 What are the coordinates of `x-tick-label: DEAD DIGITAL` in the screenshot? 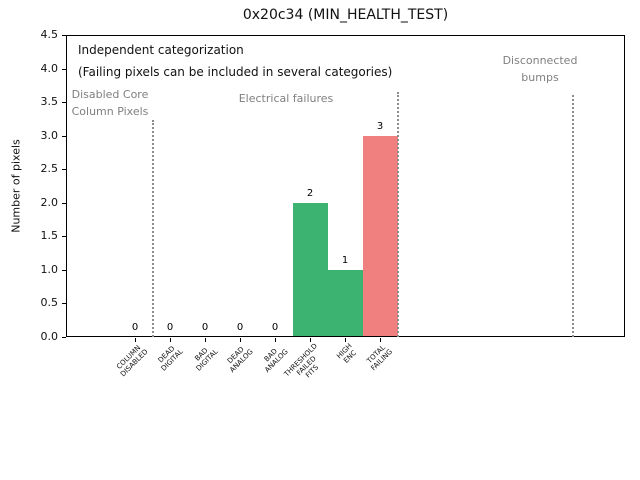 It's located at (170, 358).